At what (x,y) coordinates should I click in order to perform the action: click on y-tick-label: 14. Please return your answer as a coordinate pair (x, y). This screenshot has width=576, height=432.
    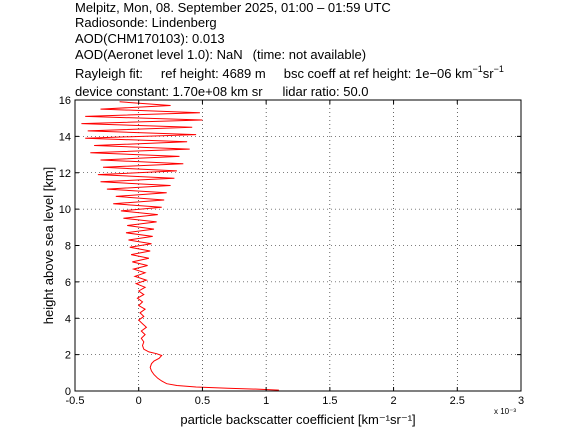
    Looking at the image, I should click on (65, 137).